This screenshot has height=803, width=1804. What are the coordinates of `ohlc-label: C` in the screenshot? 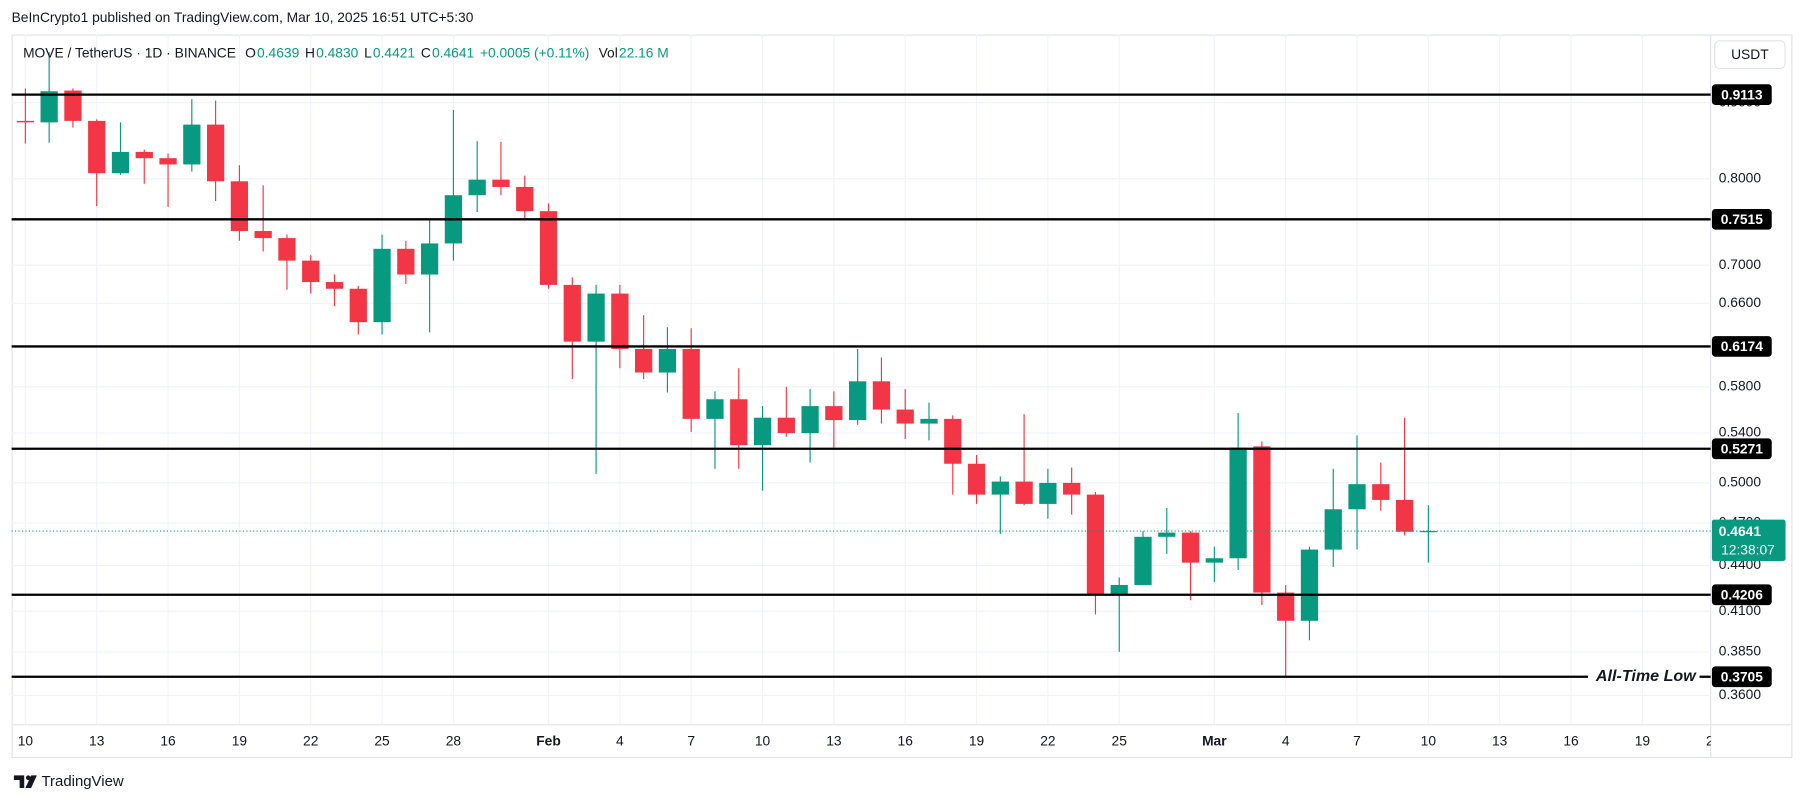 It's located at (426, 53).